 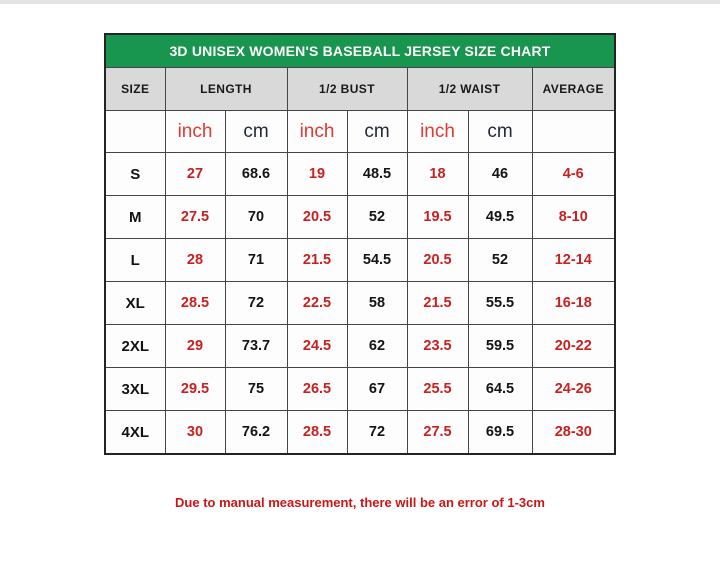 I want to click on value-cell: 73.7, so click(x=256, y=346).